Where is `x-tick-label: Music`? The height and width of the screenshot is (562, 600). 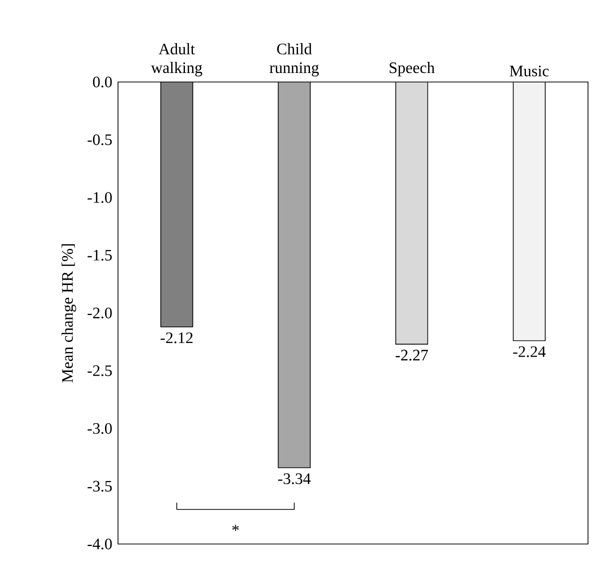 x-tick-label: Music is located at coordinates (529, 71).